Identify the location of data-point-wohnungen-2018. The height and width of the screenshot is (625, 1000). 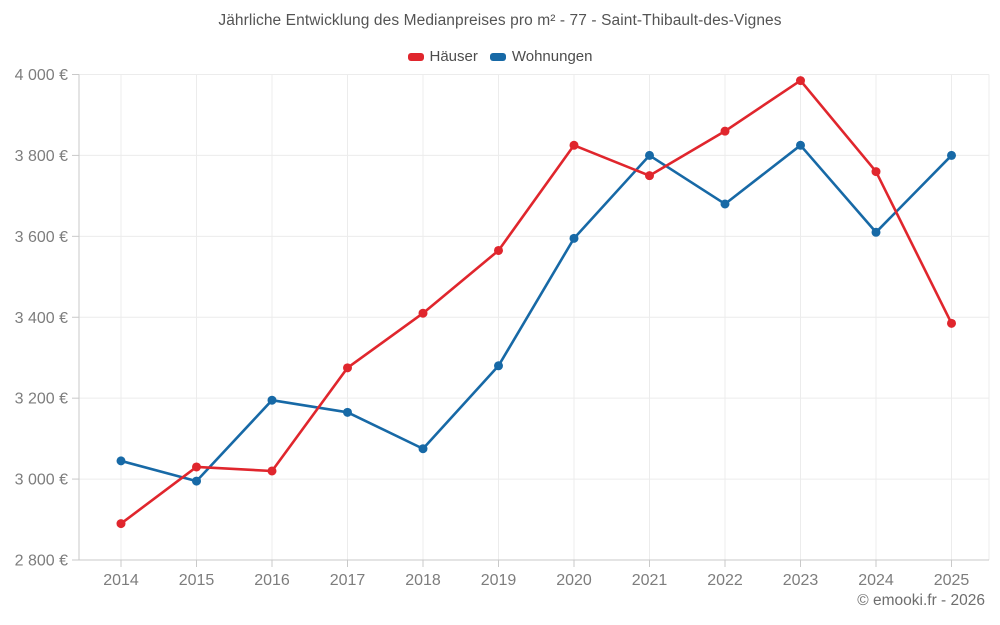
(423, 449).